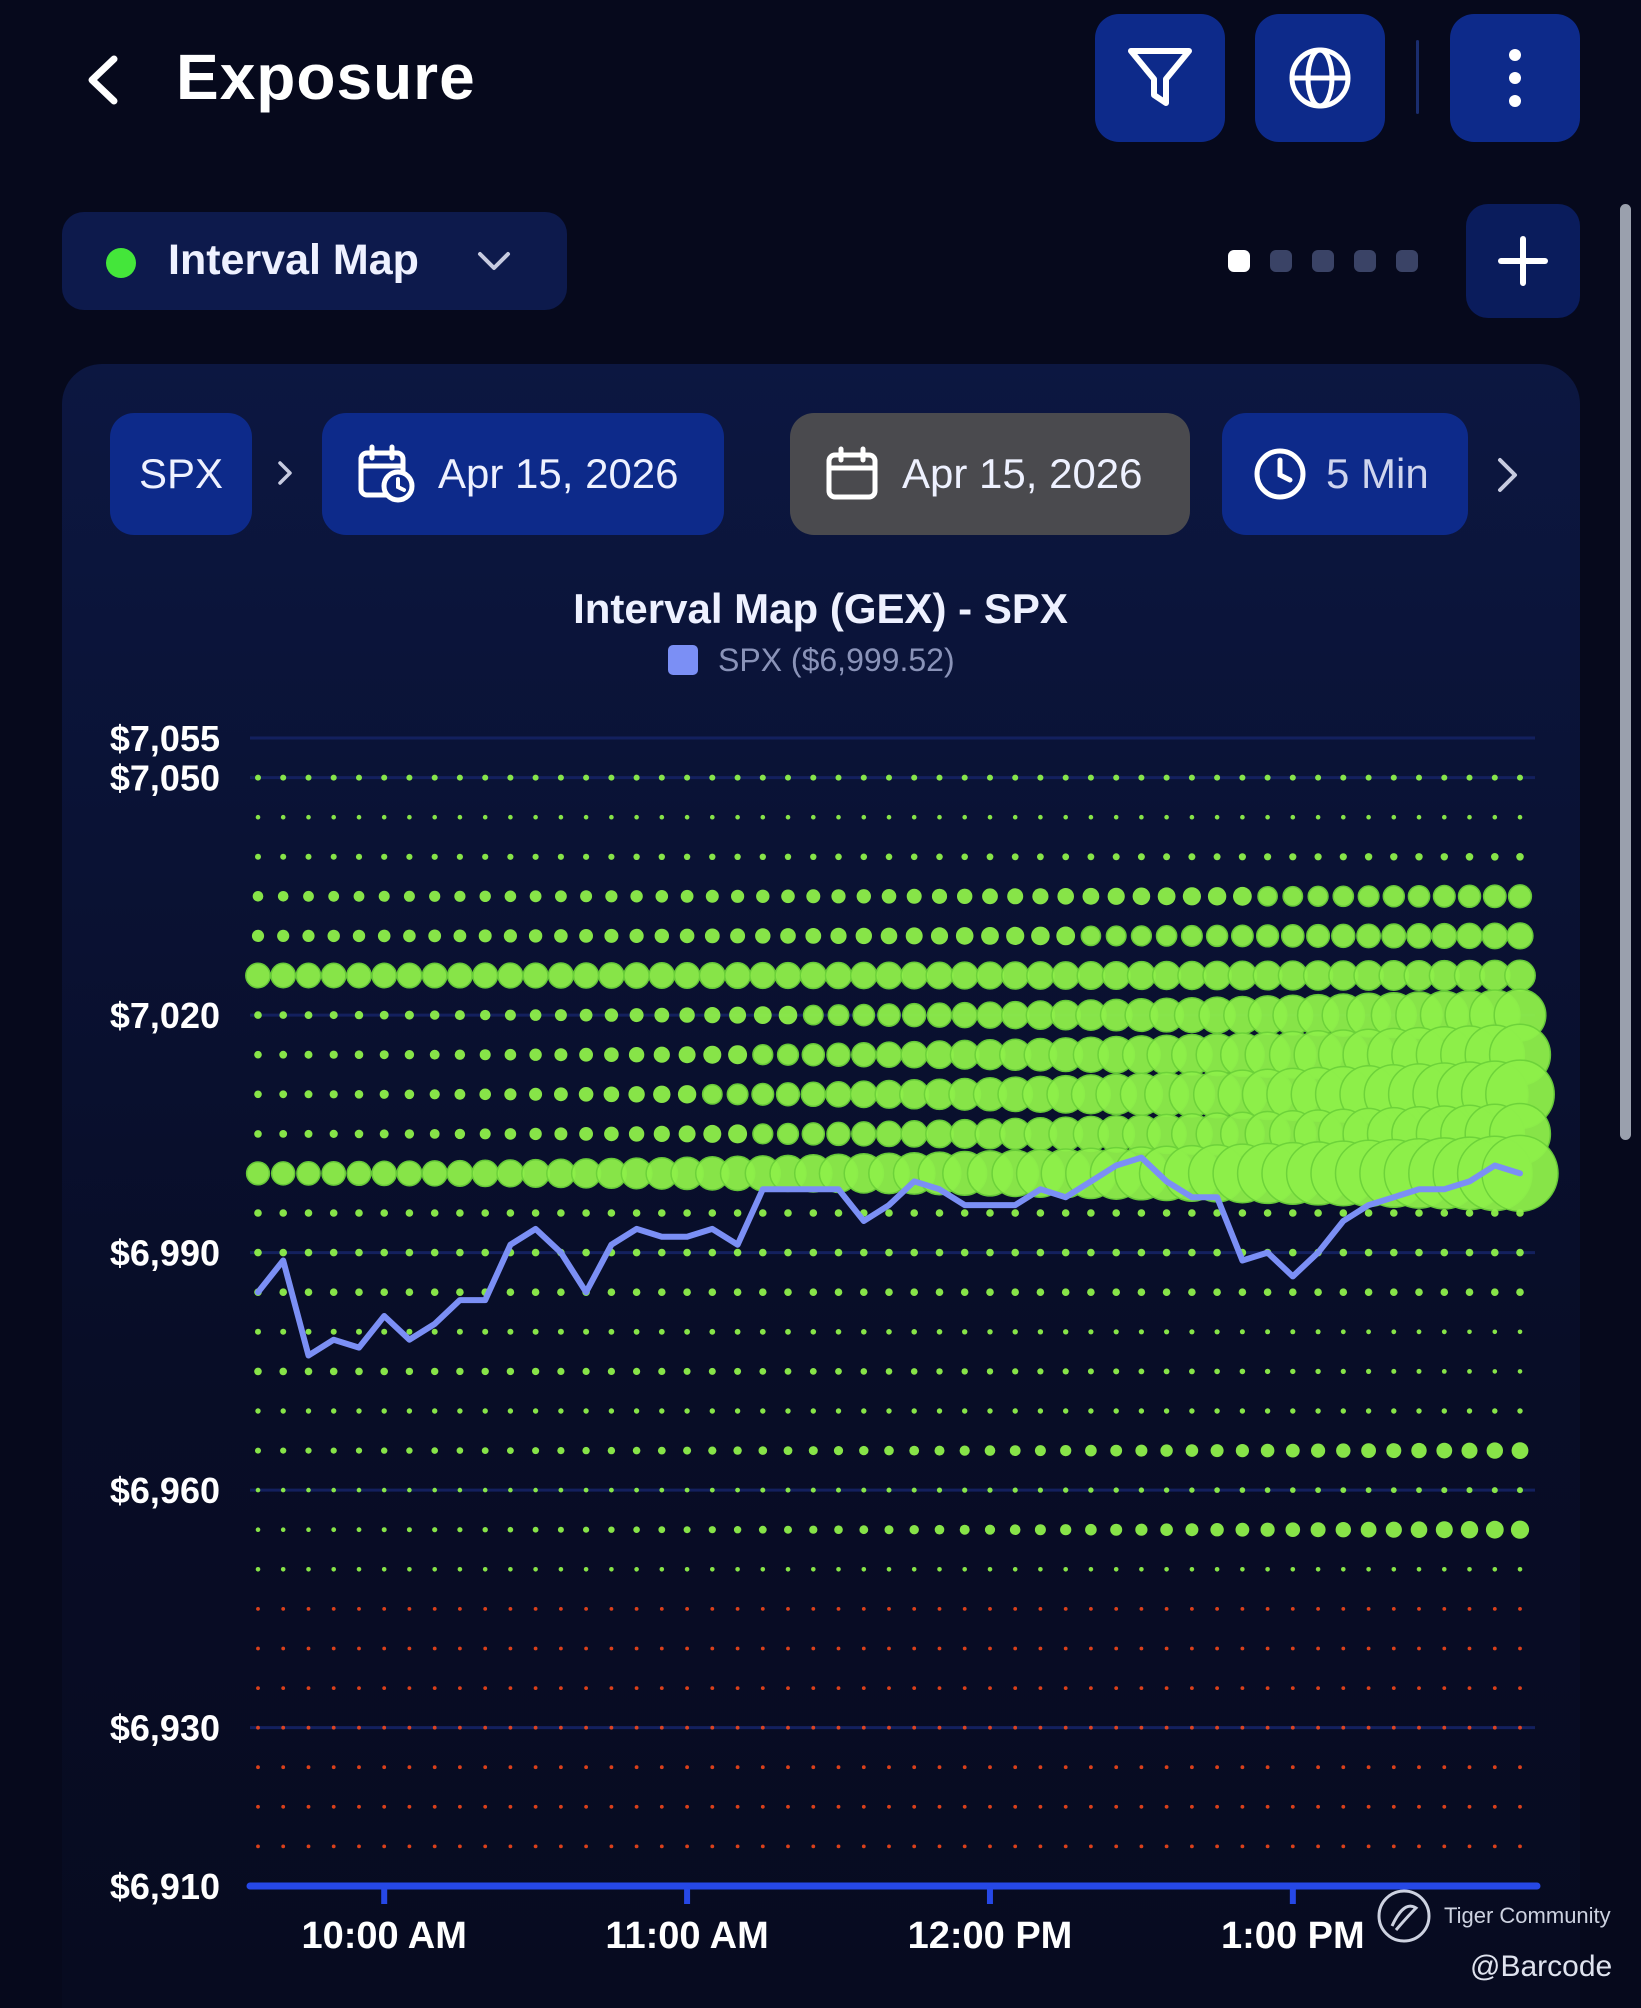  What do you see at coordinates (1523, 261) in the screenshot?
I see `add-button` at bounding box center [1523, 261].